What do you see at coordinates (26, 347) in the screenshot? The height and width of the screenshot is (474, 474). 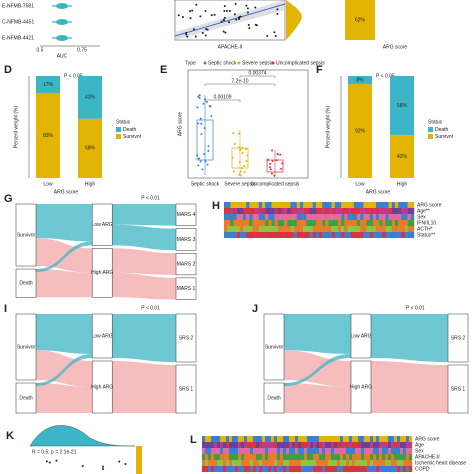 I see `node-label: Survivor` at bounding box center [26, 347].